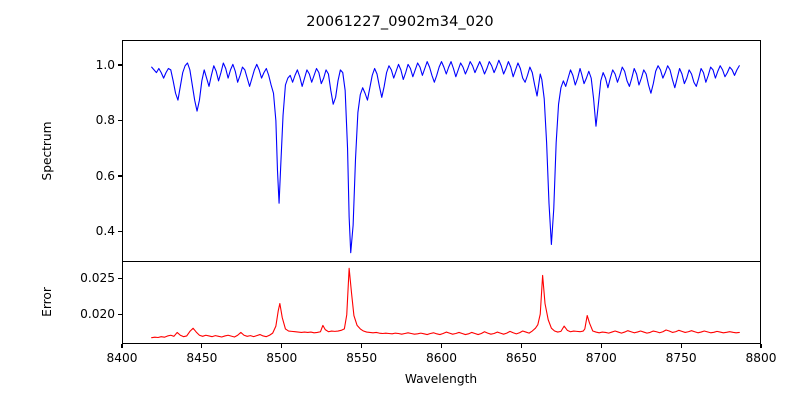 The width and height of the screenshot is (800, 400). What do you see at coordinates (105, 64) in the screenshot?
I see `y-tick-label-spectrum: 1.0` at bounding box center [105, 64].